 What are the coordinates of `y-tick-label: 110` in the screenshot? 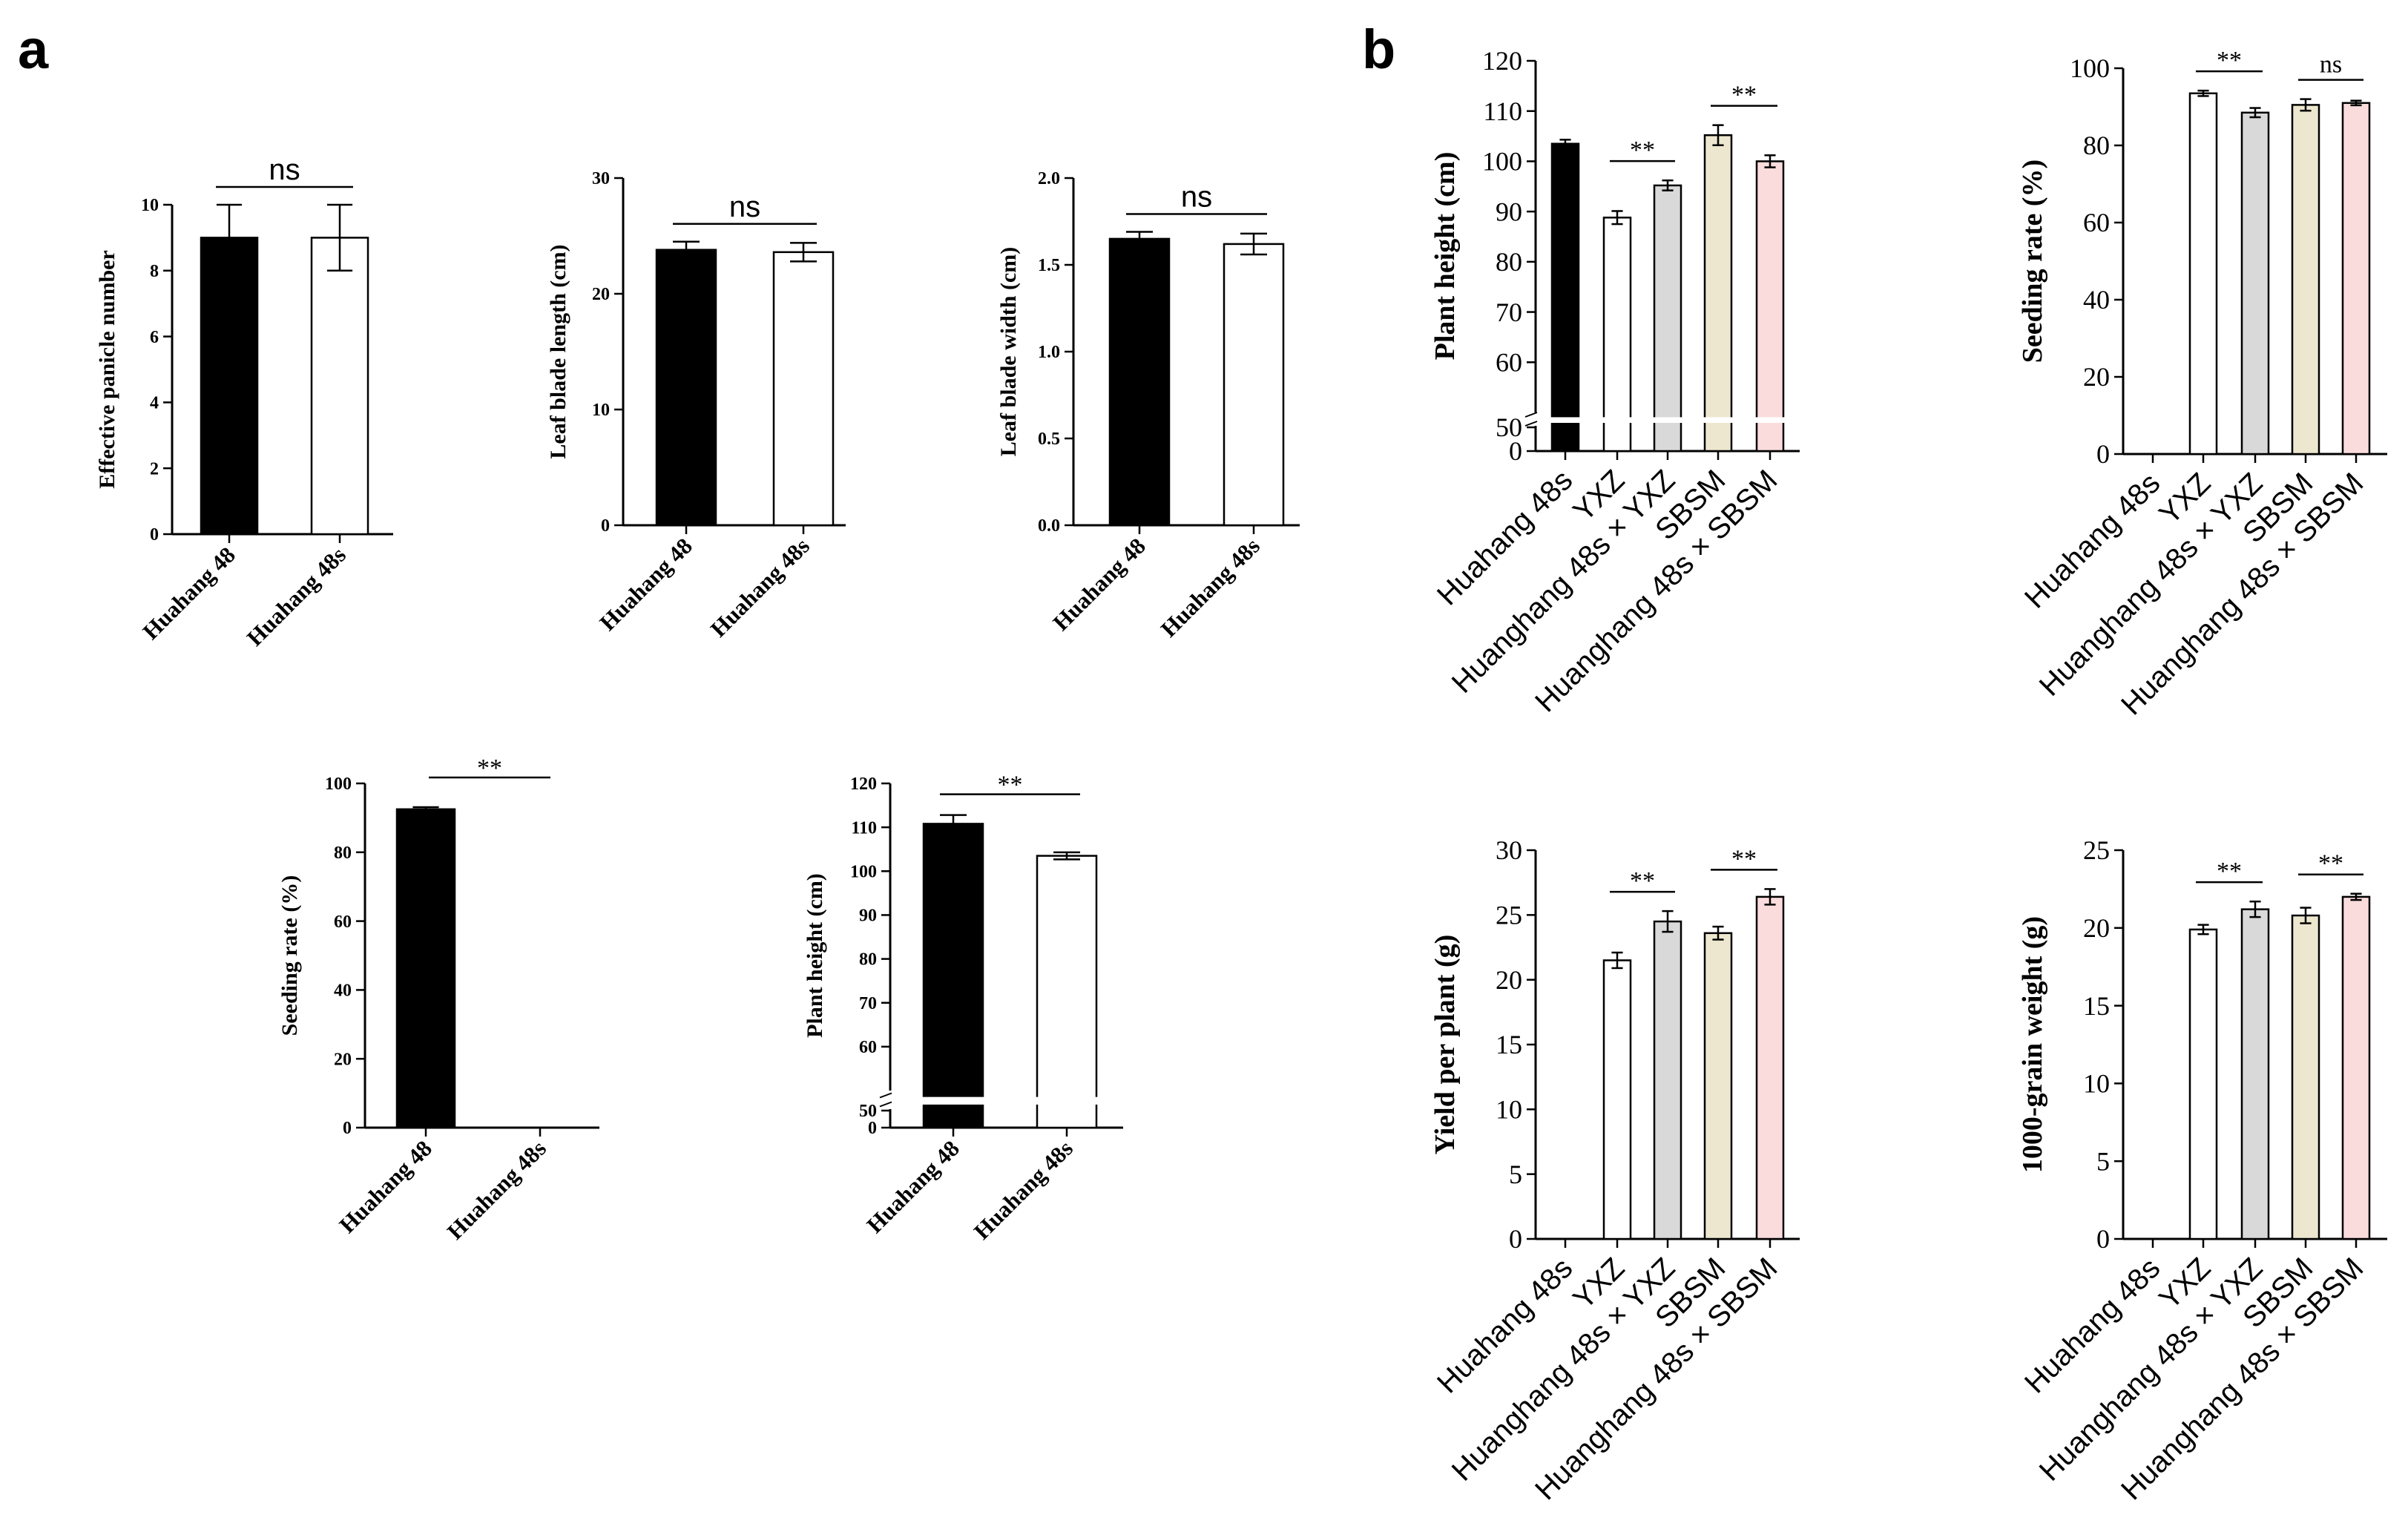 It's located at (1502, 111).